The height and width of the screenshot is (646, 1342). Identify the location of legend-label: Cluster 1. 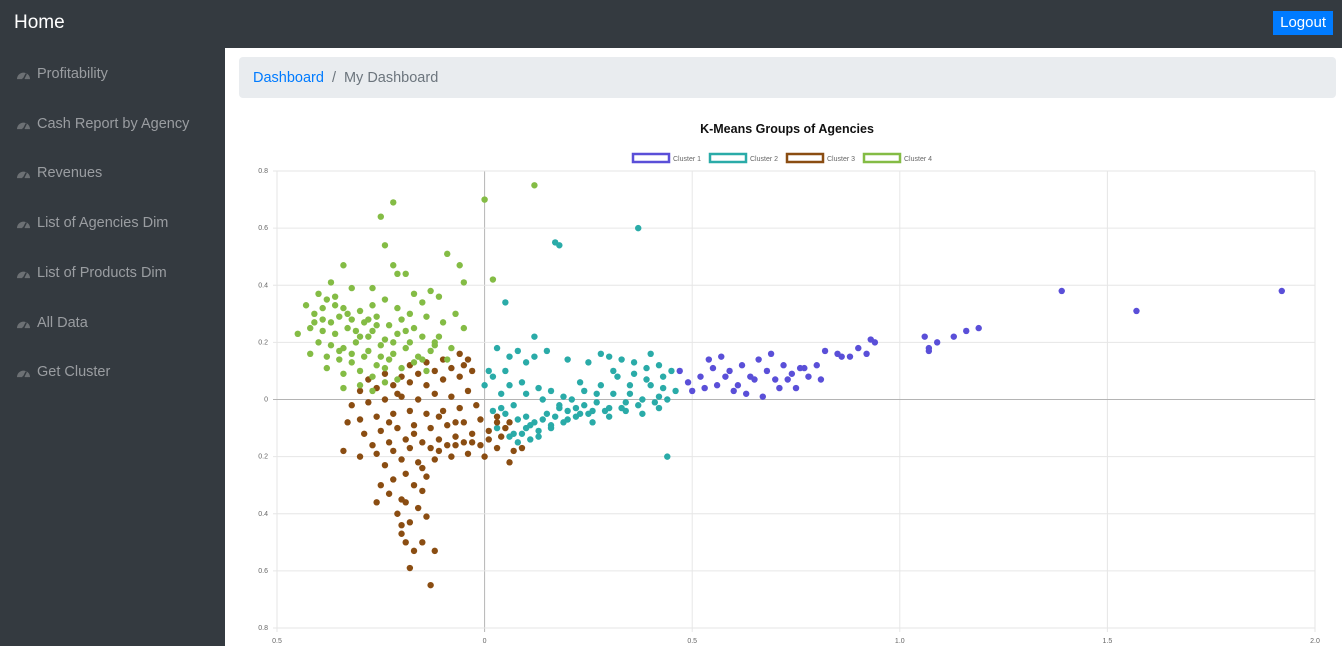
(687, 159).